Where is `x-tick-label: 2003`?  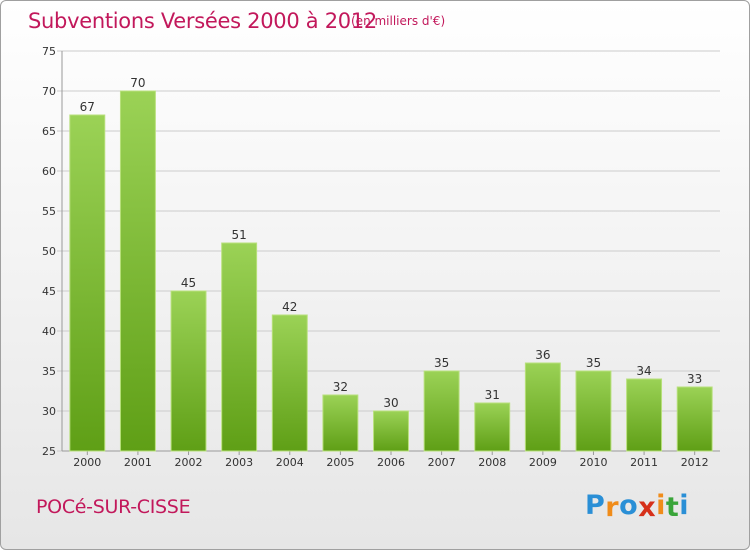
x-tick-label: 2003 is located at coordinates (239, 462).